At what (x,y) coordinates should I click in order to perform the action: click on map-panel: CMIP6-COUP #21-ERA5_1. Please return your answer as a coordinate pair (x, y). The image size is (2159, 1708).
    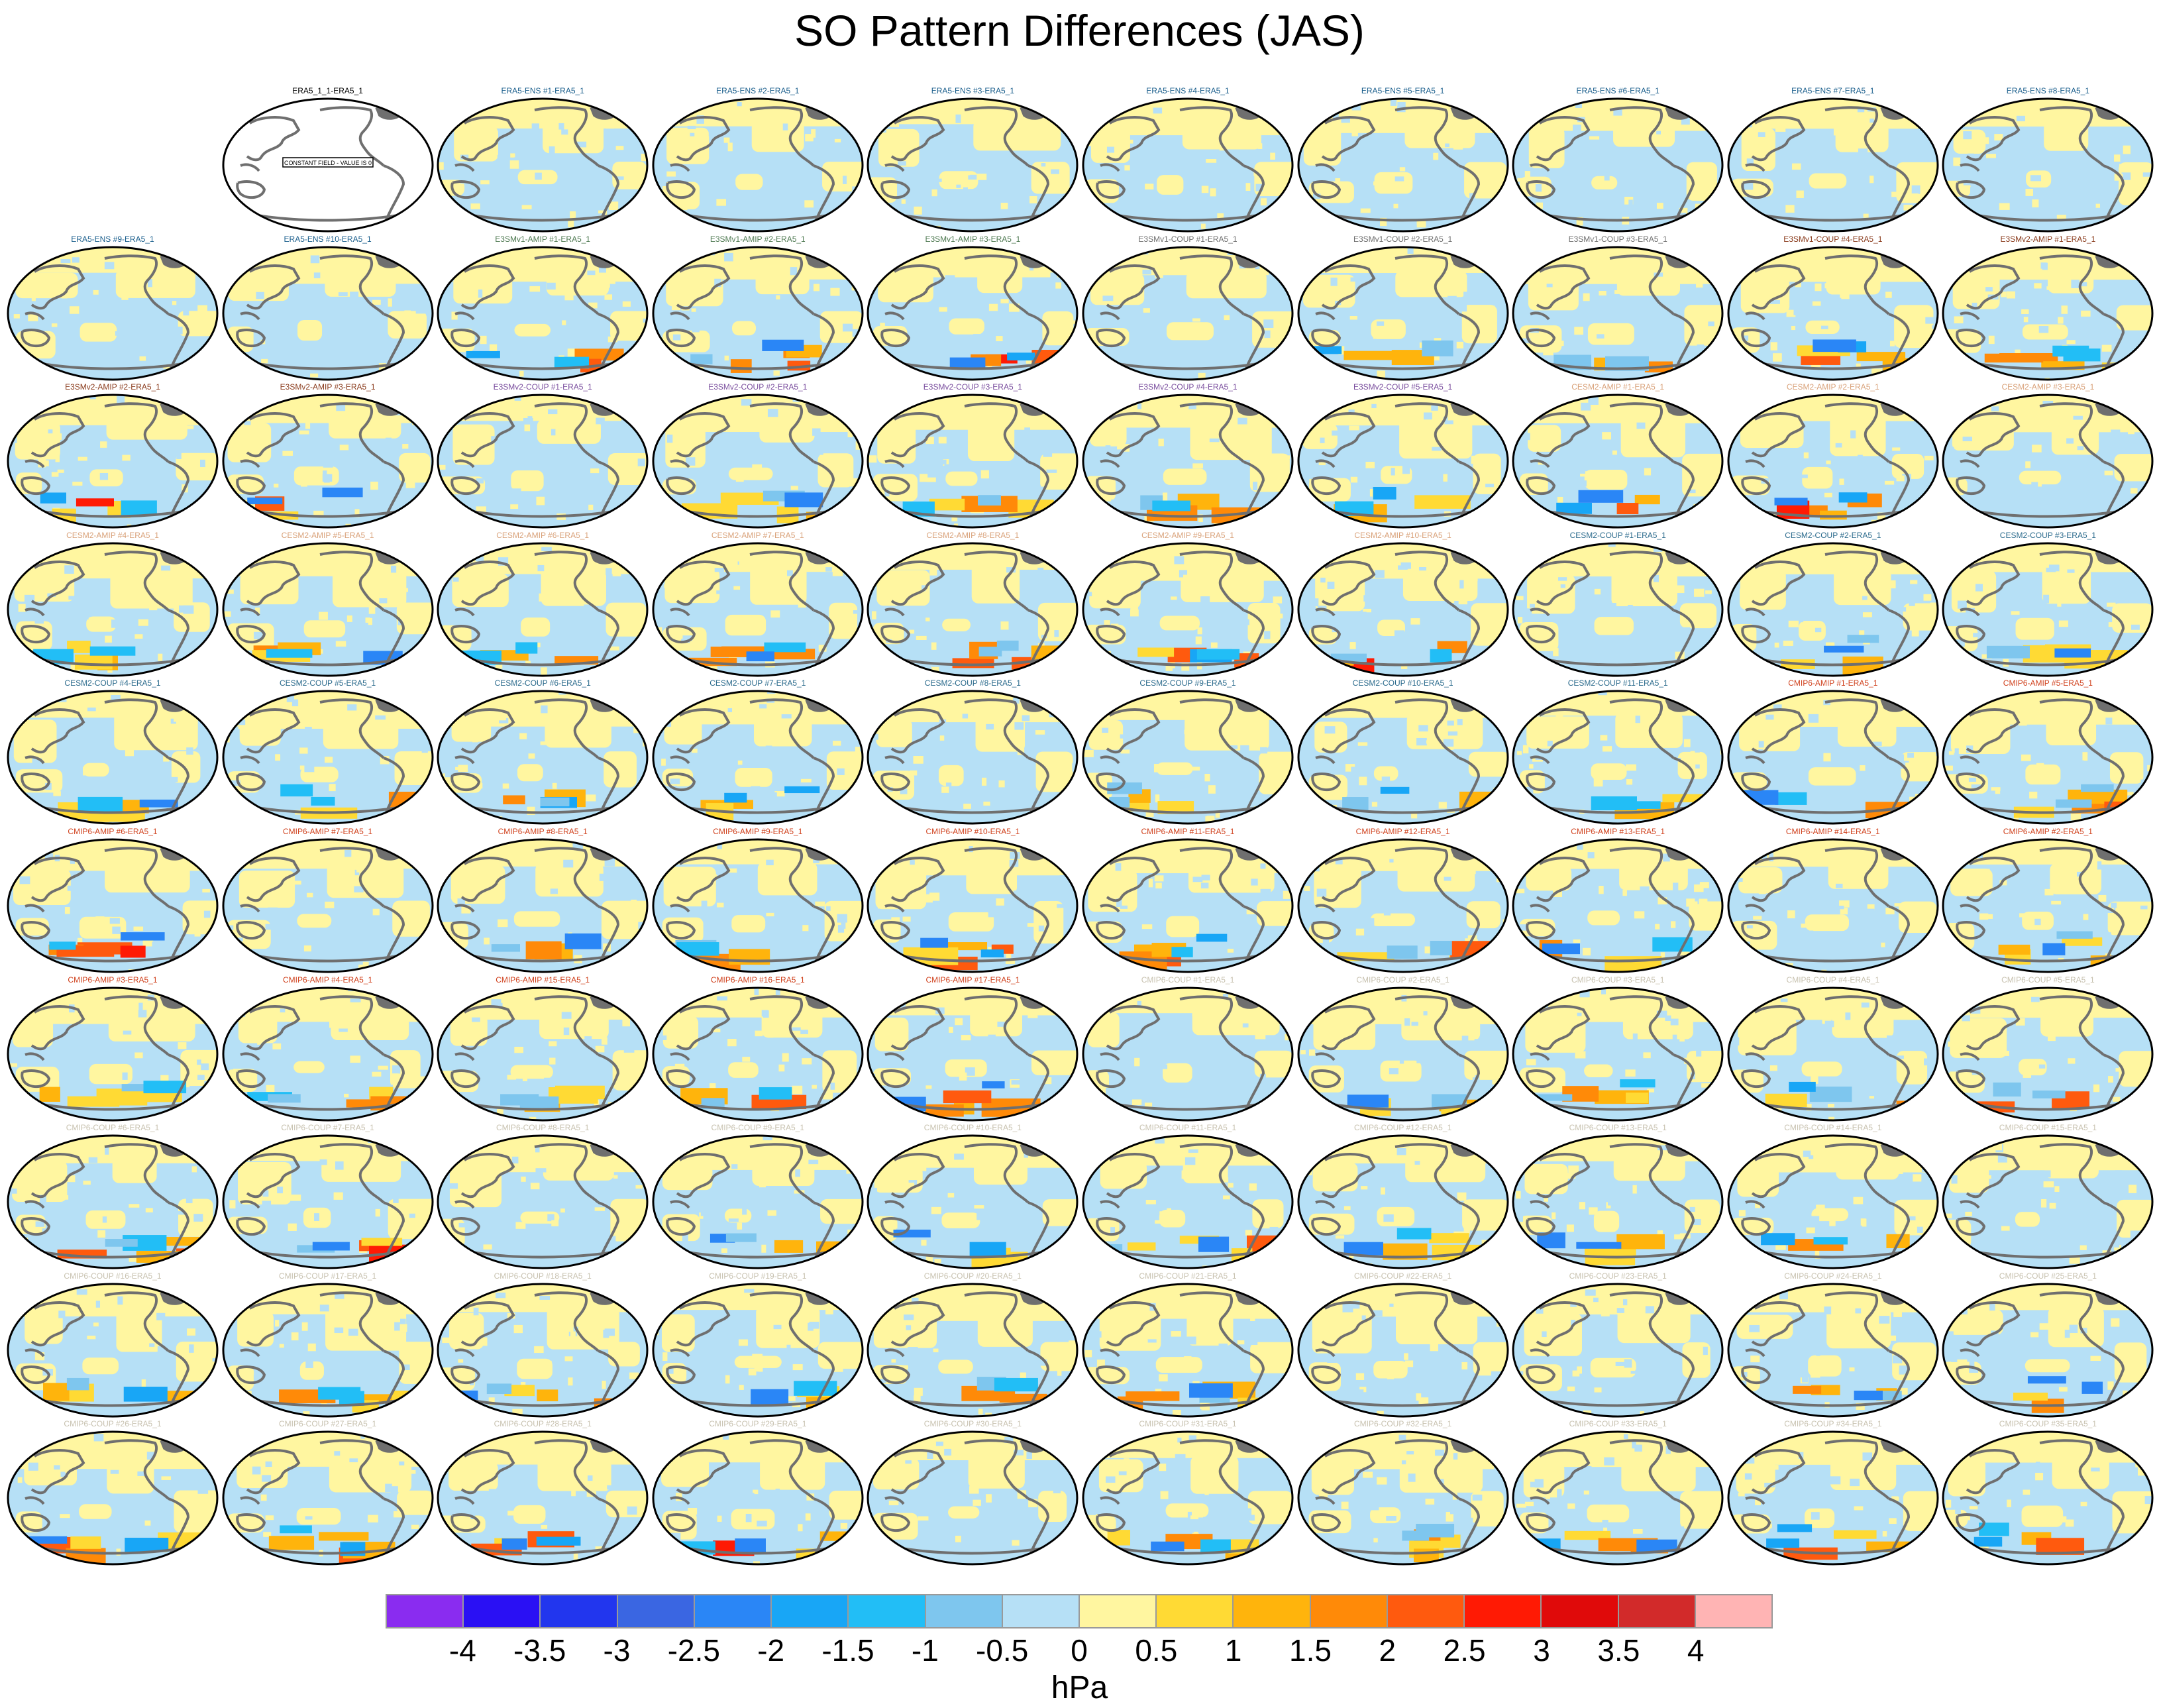
    Looking at the image, I should click on (1188, 1345).